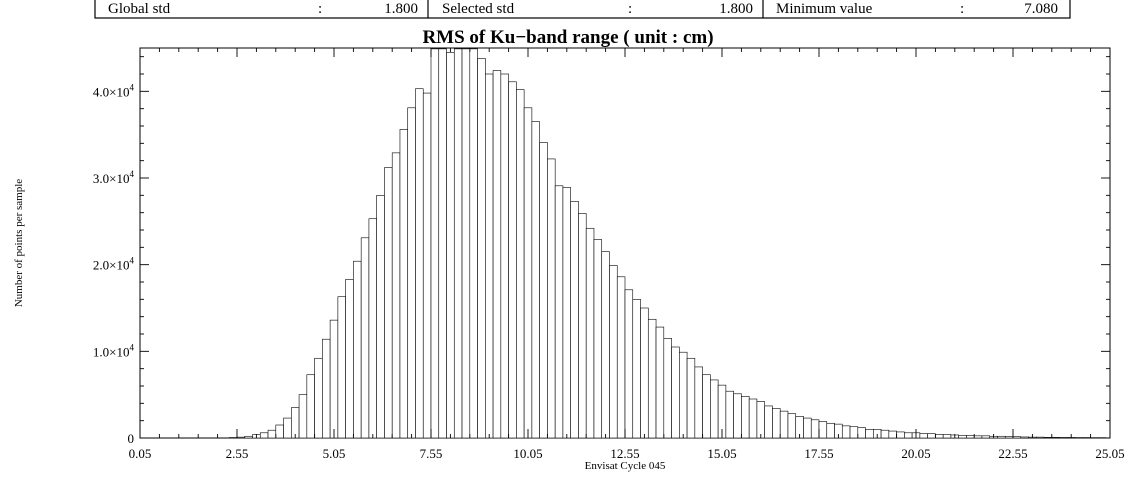 This screenshot has height=477, width=1137. Describe the element at coordinates (401, 9) in the screenshot. I see `stat-value-global-std: 1.800` at that location.